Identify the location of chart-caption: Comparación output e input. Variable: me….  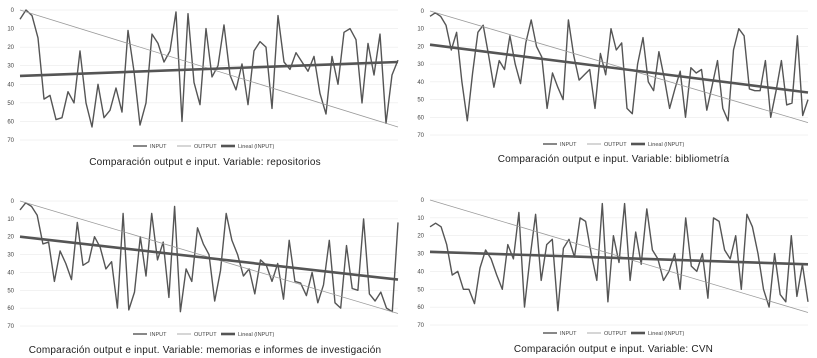
(205, 350).